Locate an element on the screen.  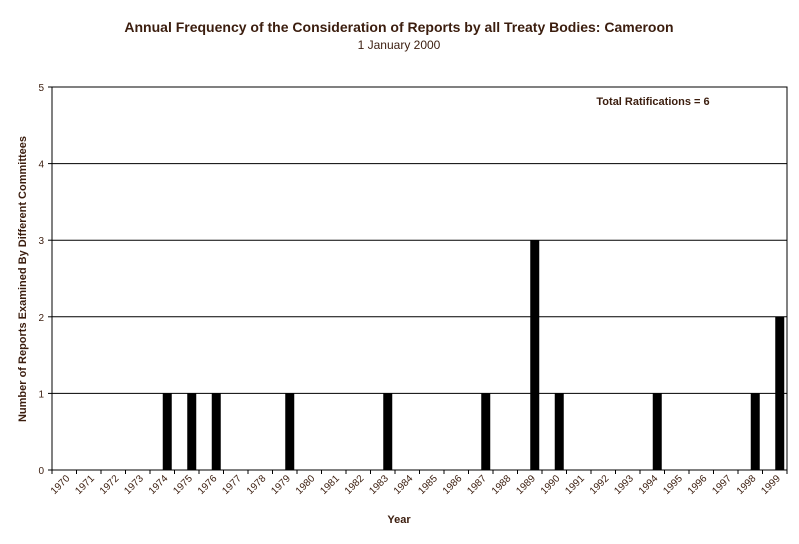
y-tick-label: 1 is located at coordinates (41, 394).